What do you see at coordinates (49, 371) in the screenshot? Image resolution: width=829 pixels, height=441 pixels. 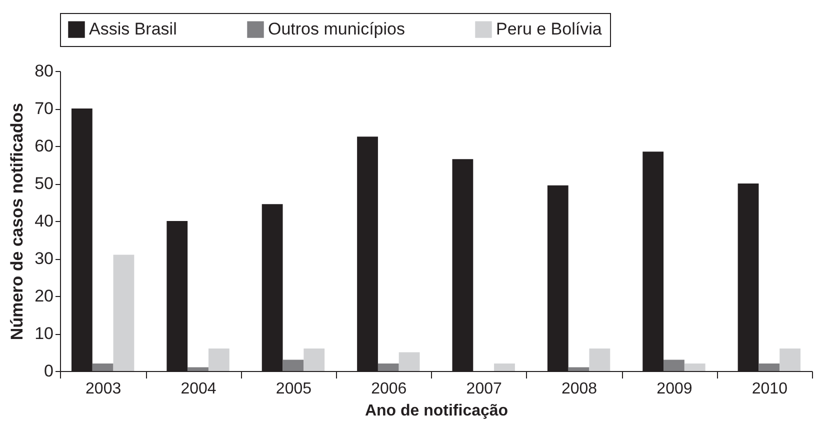 I see `y-tick-label: 0` at bounding box center [49, 371].